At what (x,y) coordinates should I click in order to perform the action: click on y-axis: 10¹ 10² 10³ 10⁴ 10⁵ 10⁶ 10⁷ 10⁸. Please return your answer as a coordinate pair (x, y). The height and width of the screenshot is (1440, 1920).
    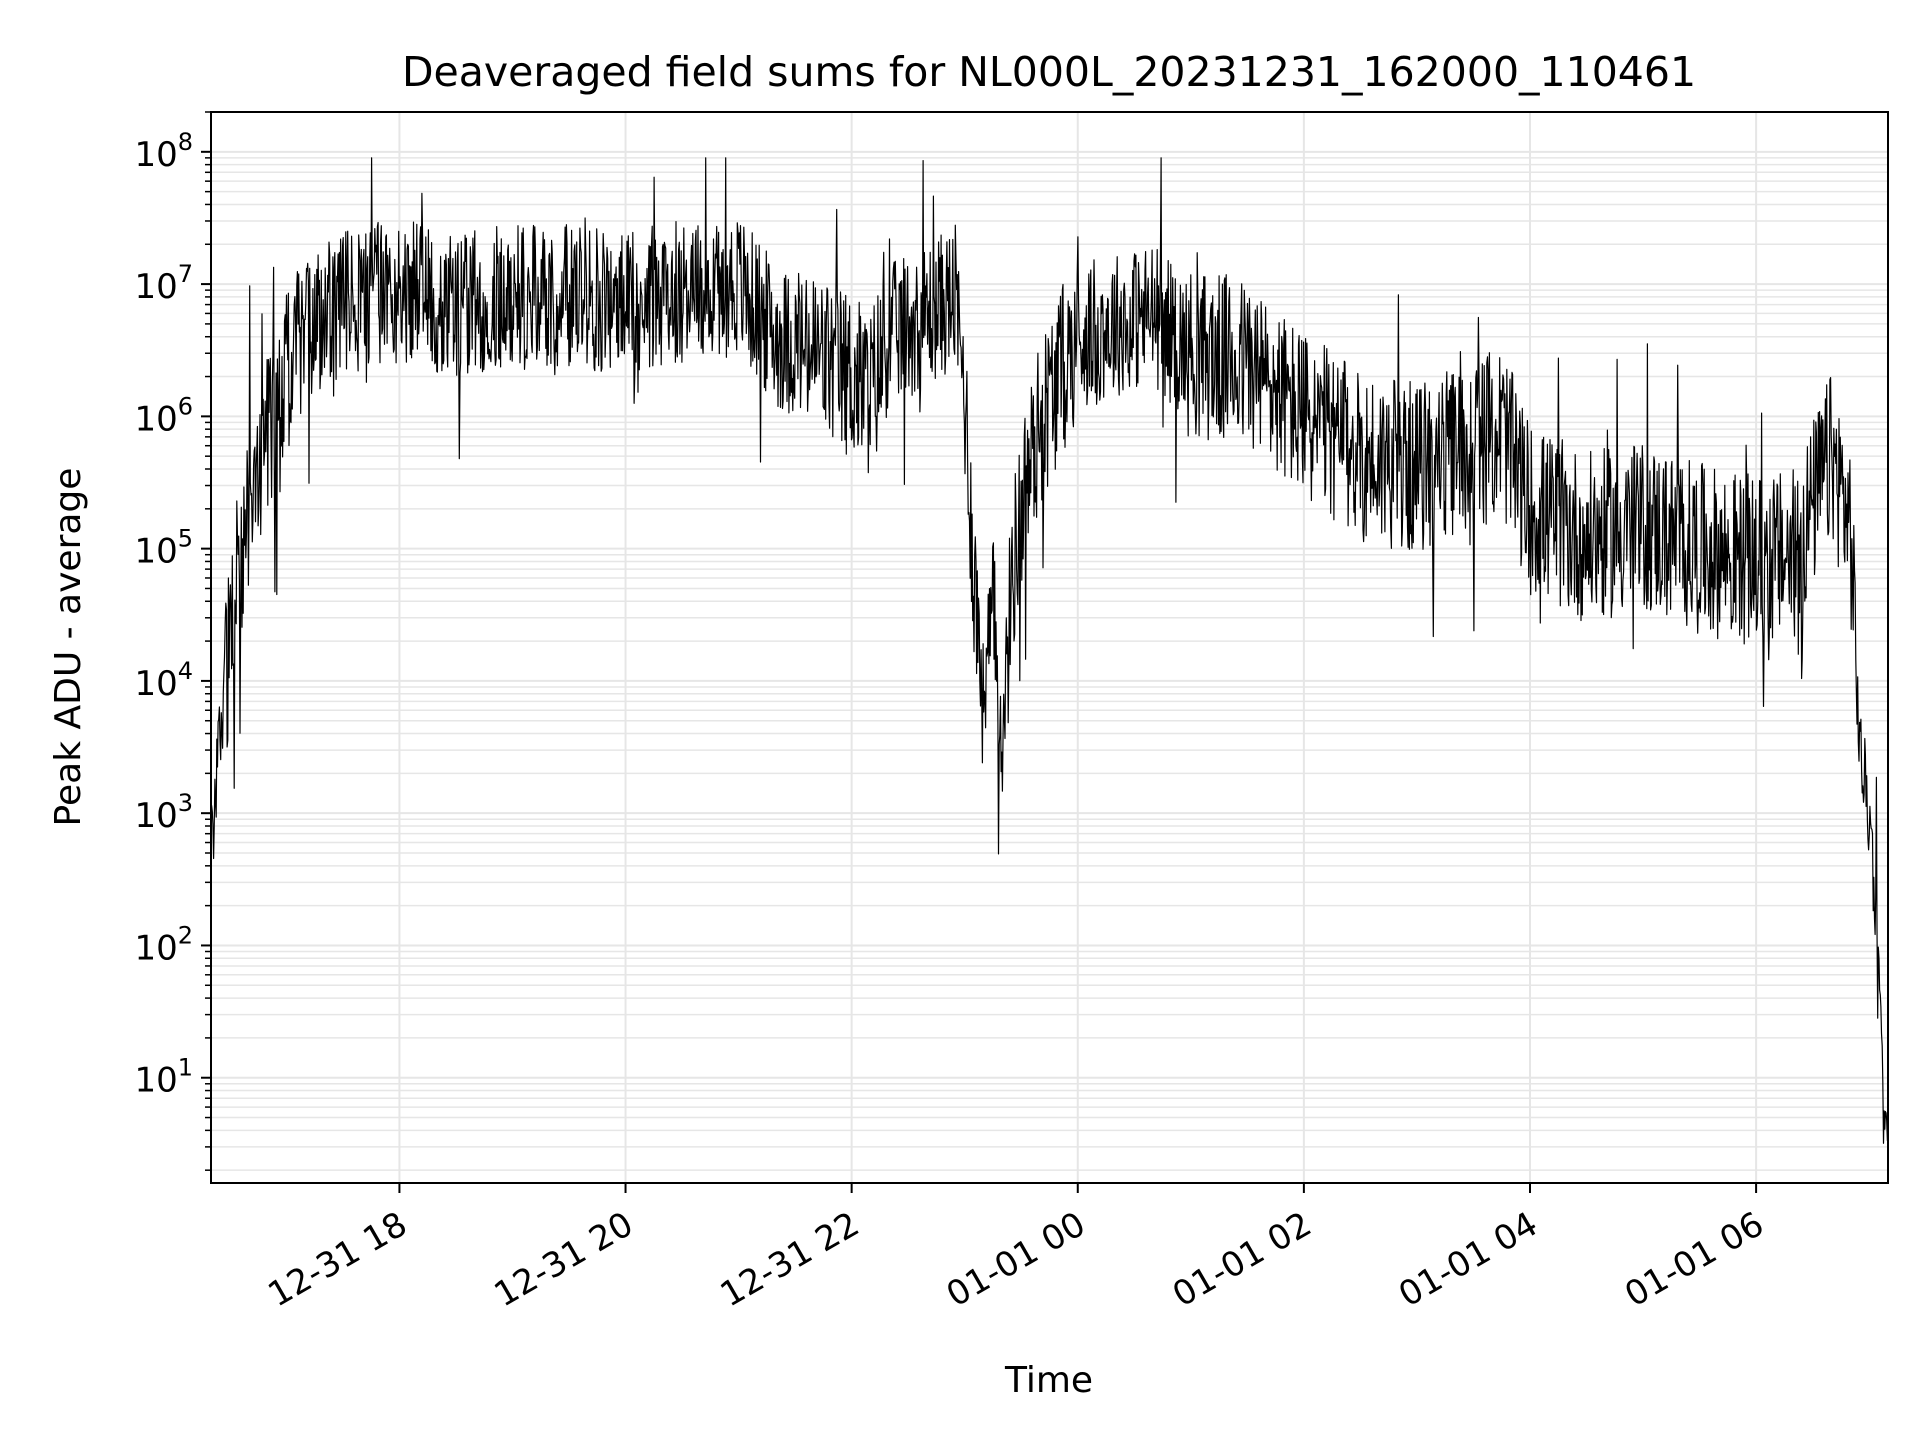
    Looking at the image, I should click on (172, 641).